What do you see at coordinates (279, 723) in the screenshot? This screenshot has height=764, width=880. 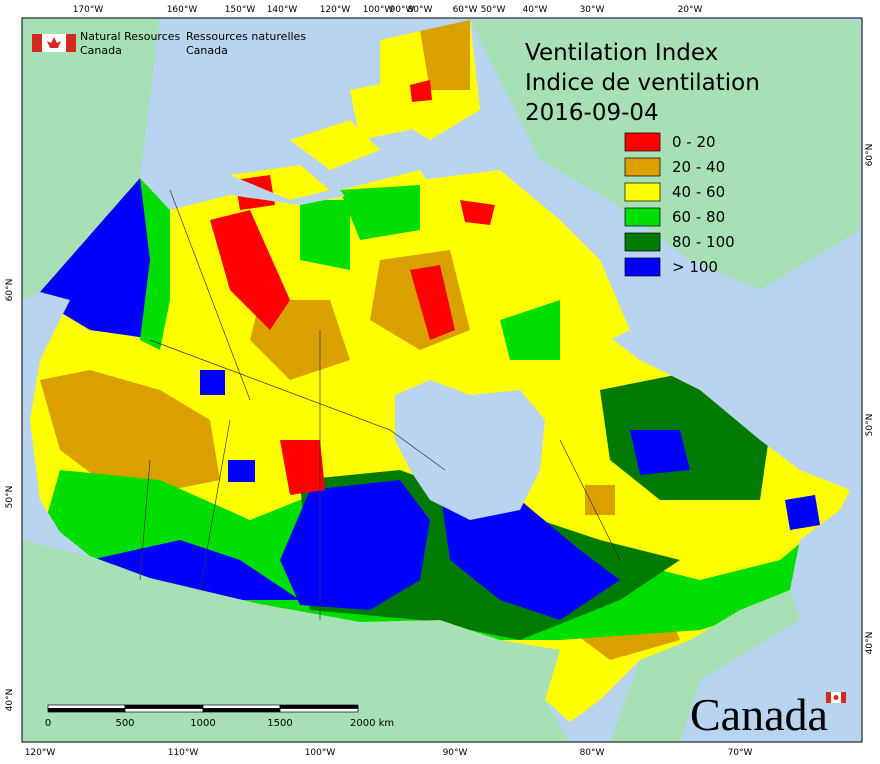 I see `scale-label: 1500` at bounding box center [279, 723].